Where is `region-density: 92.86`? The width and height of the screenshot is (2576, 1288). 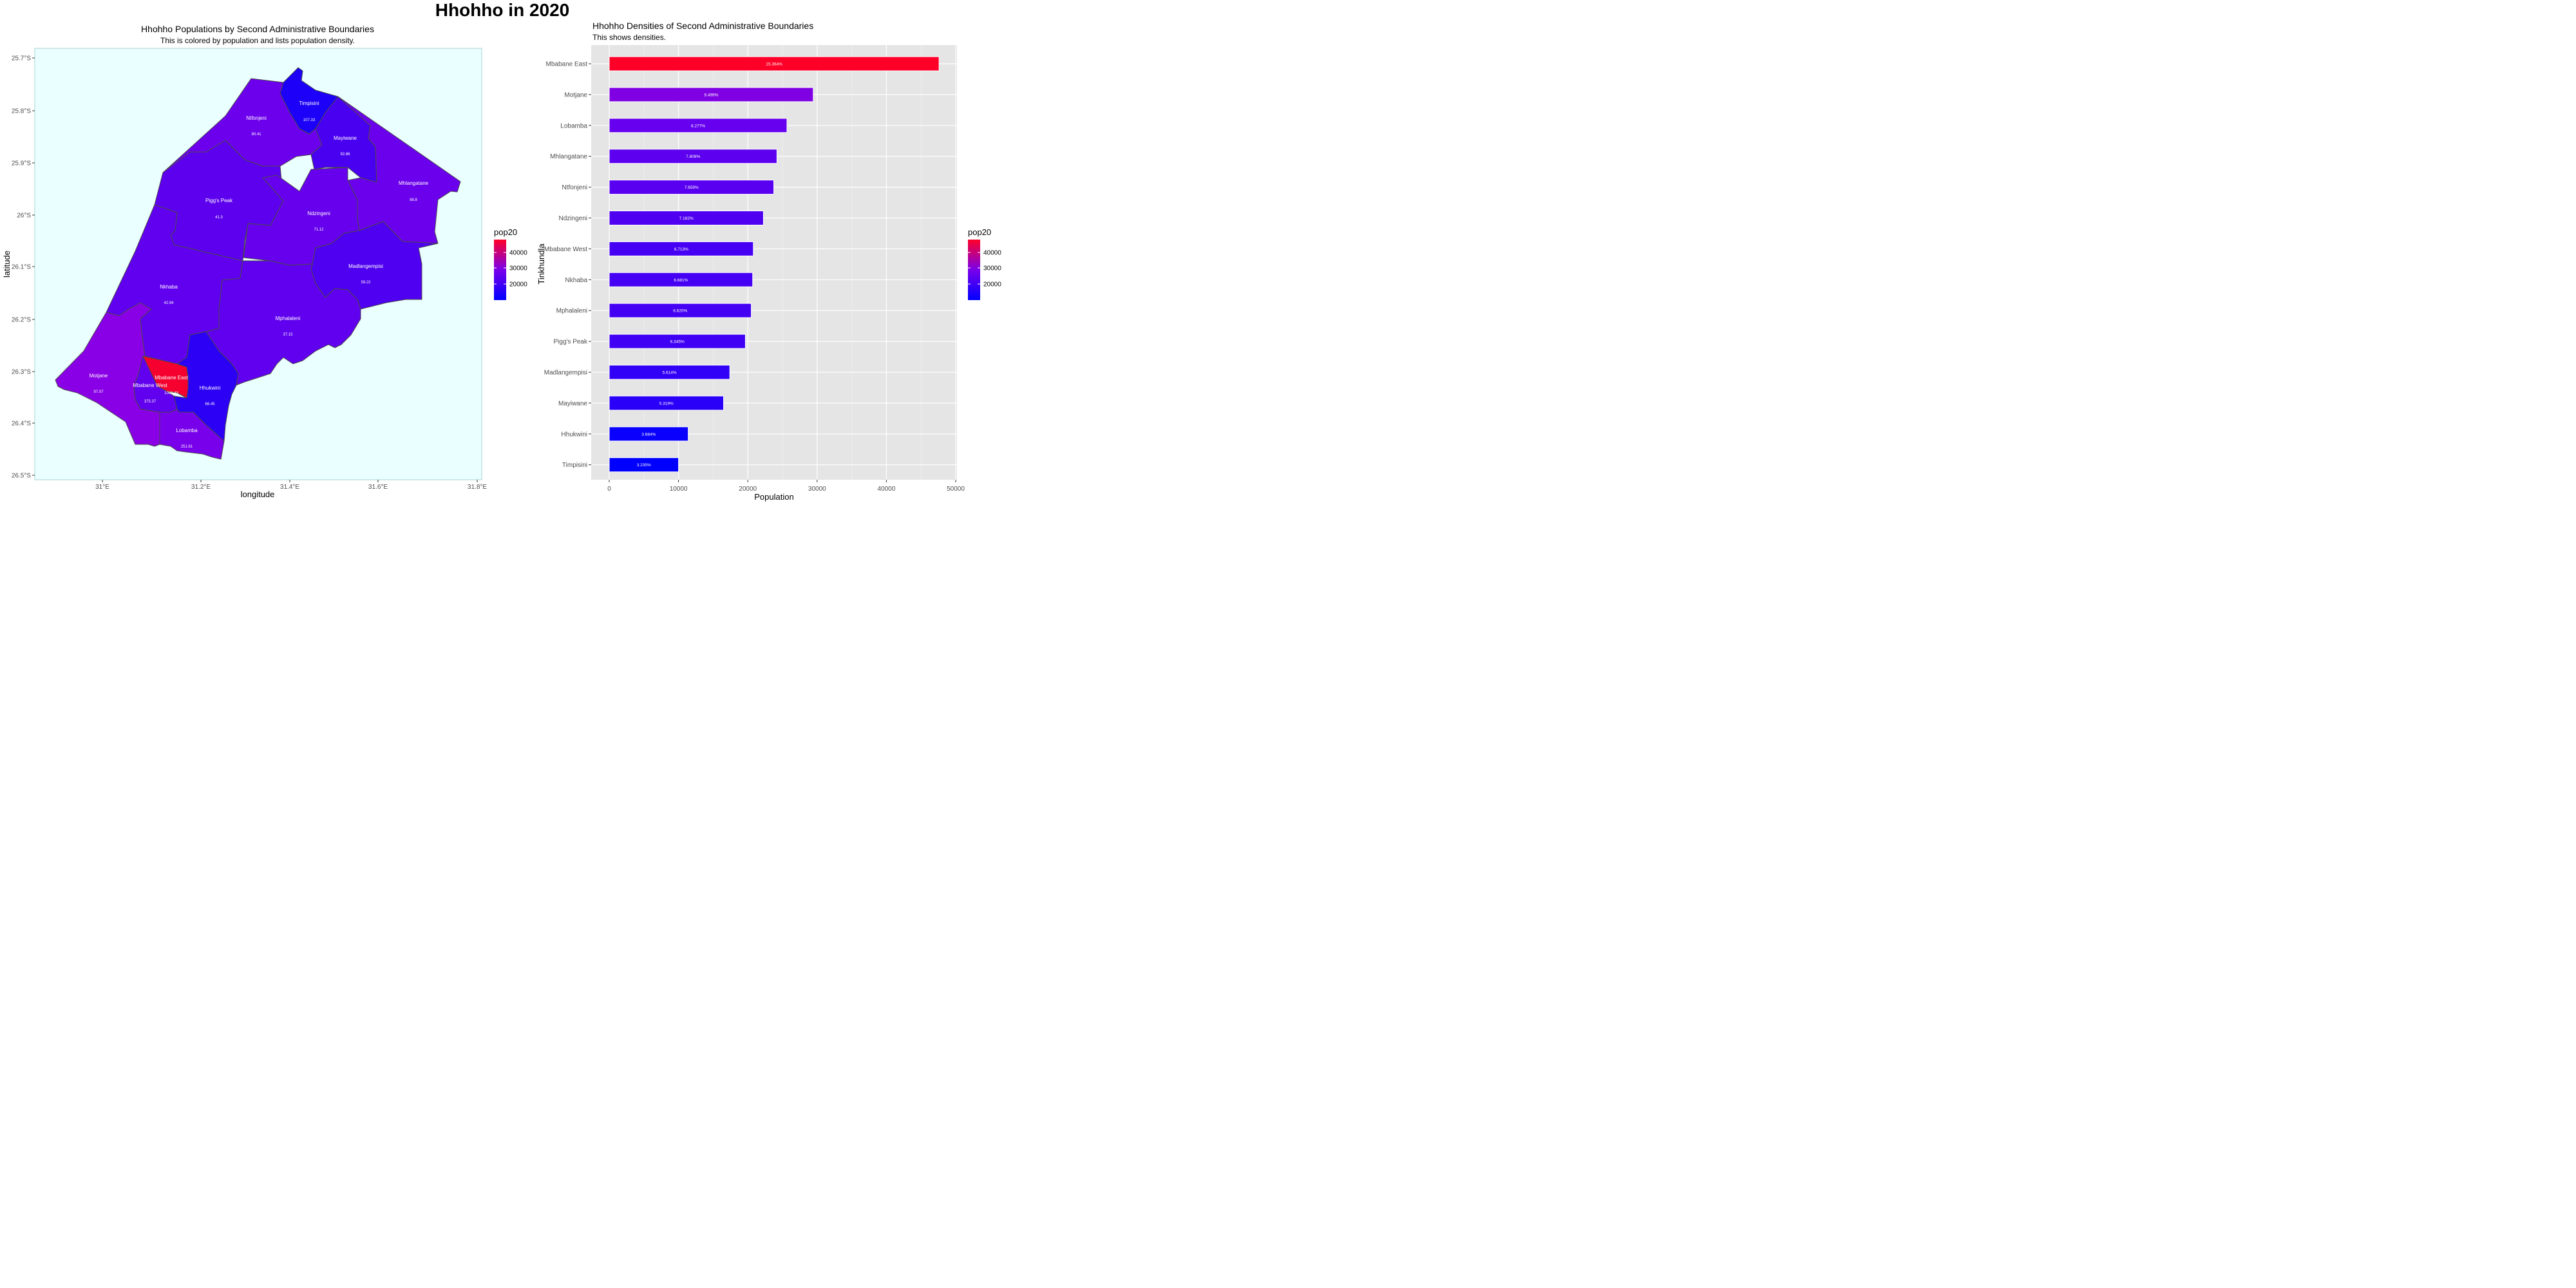 region-density: 92.86 is located at coordinates (345, 155).